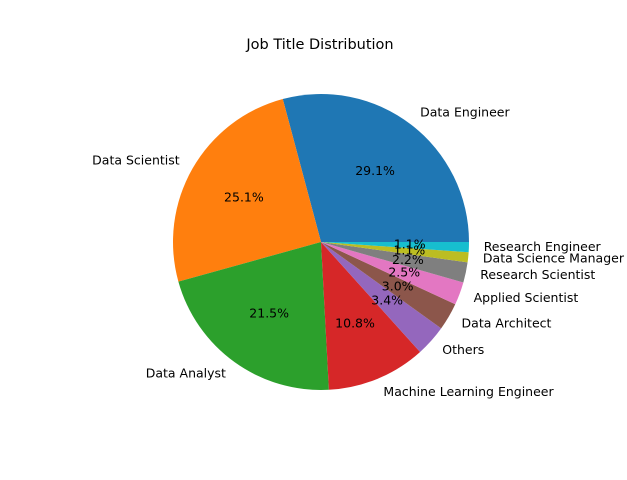  What do you see at coordinates (244, 196) in the screenshot?
I see `slice-percent-data-scientist: 25.1%` at bounding box center [244, 196].